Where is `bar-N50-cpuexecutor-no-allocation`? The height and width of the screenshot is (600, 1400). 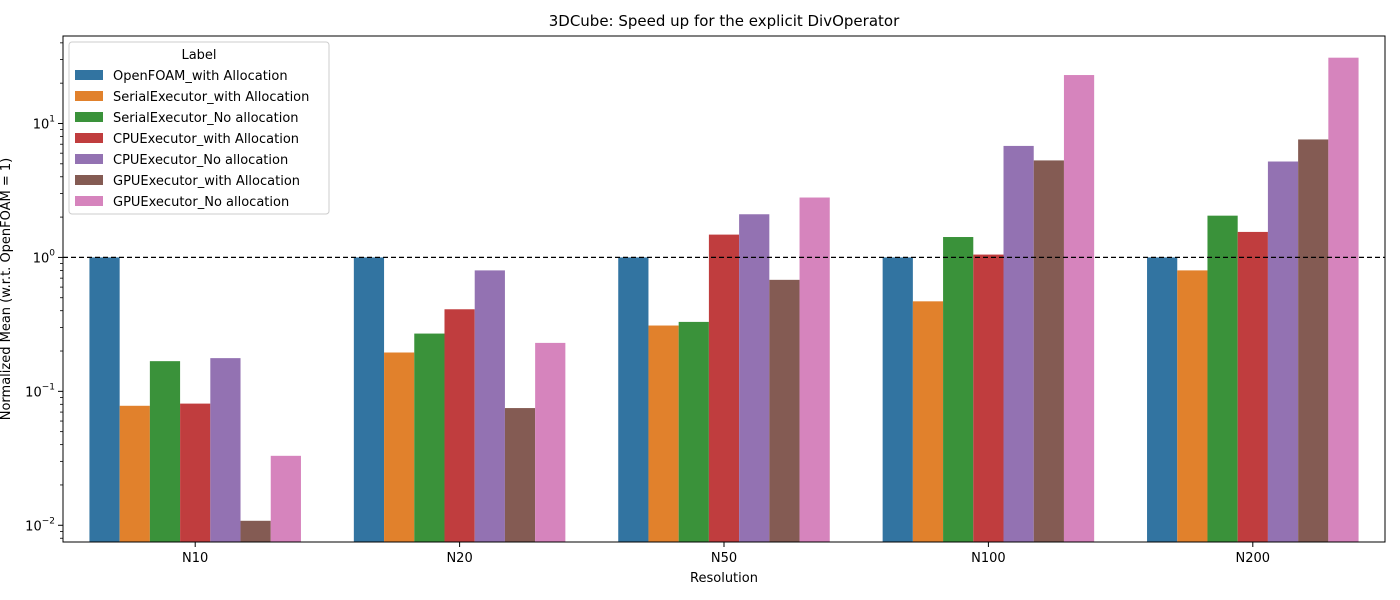
bar-N50-cpuexecutor-no-allocation is located at coordinates (754, 378).